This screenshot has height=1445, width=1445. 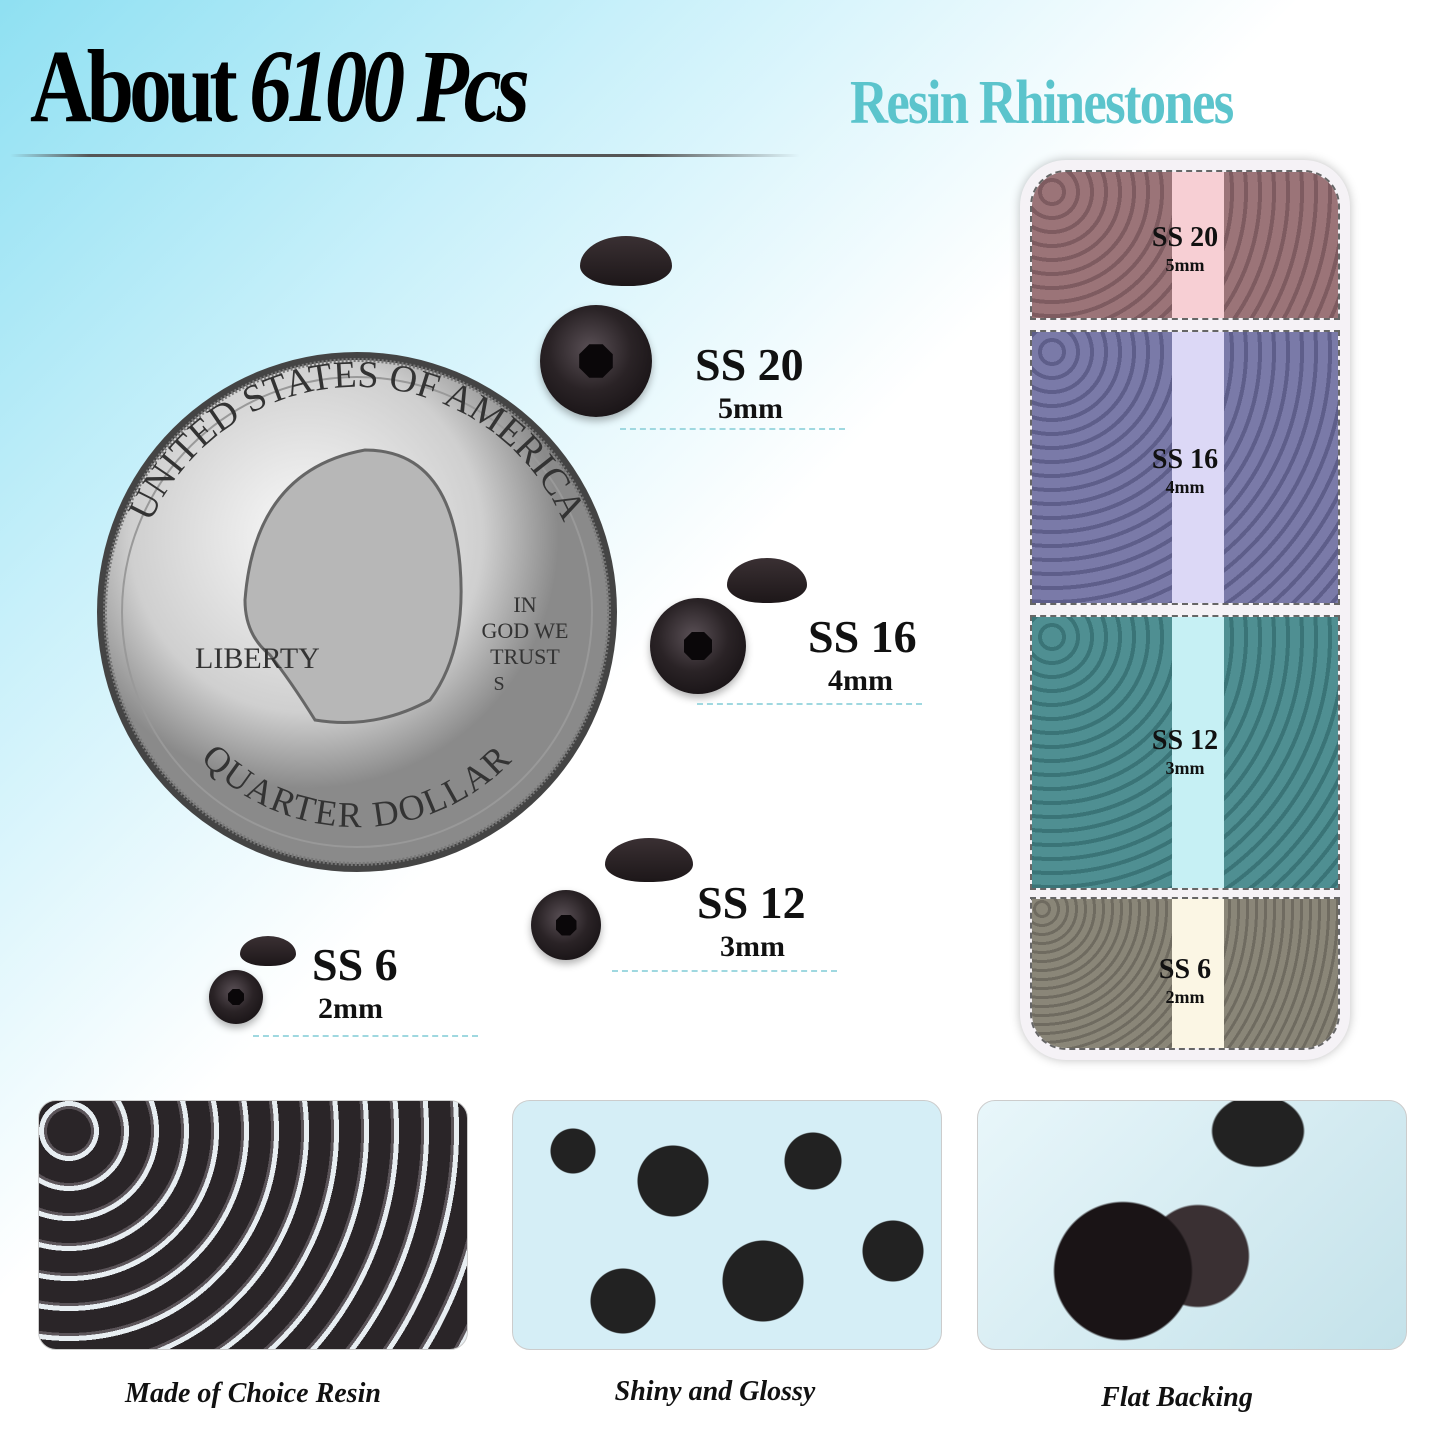 What do you see at coordinates (524, 604) in the screenshot?
I see `coin-motto: IN` at bounding box center [524, 604].